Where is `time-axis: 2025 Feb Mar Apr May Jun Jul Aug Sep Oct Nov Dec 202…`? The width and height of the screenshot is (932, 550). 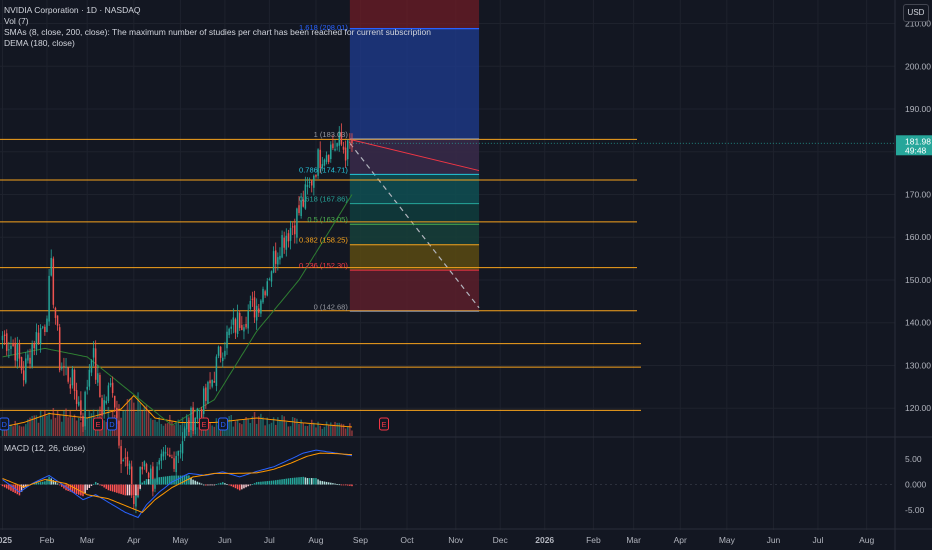 time-axis: 2025 Feb Mar Apr May Jun Jul Aug Sep Oct Nov Dec 202… is located at coordinates (437, 540).